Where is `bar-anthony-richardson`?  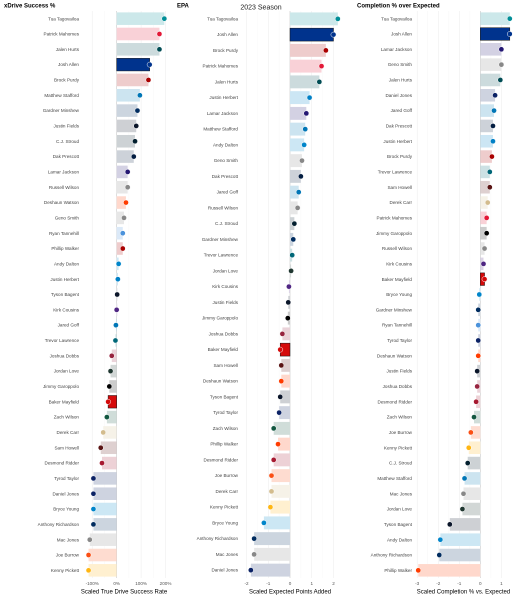
bar-anthony-richardson is located at coordinates (105, 524).